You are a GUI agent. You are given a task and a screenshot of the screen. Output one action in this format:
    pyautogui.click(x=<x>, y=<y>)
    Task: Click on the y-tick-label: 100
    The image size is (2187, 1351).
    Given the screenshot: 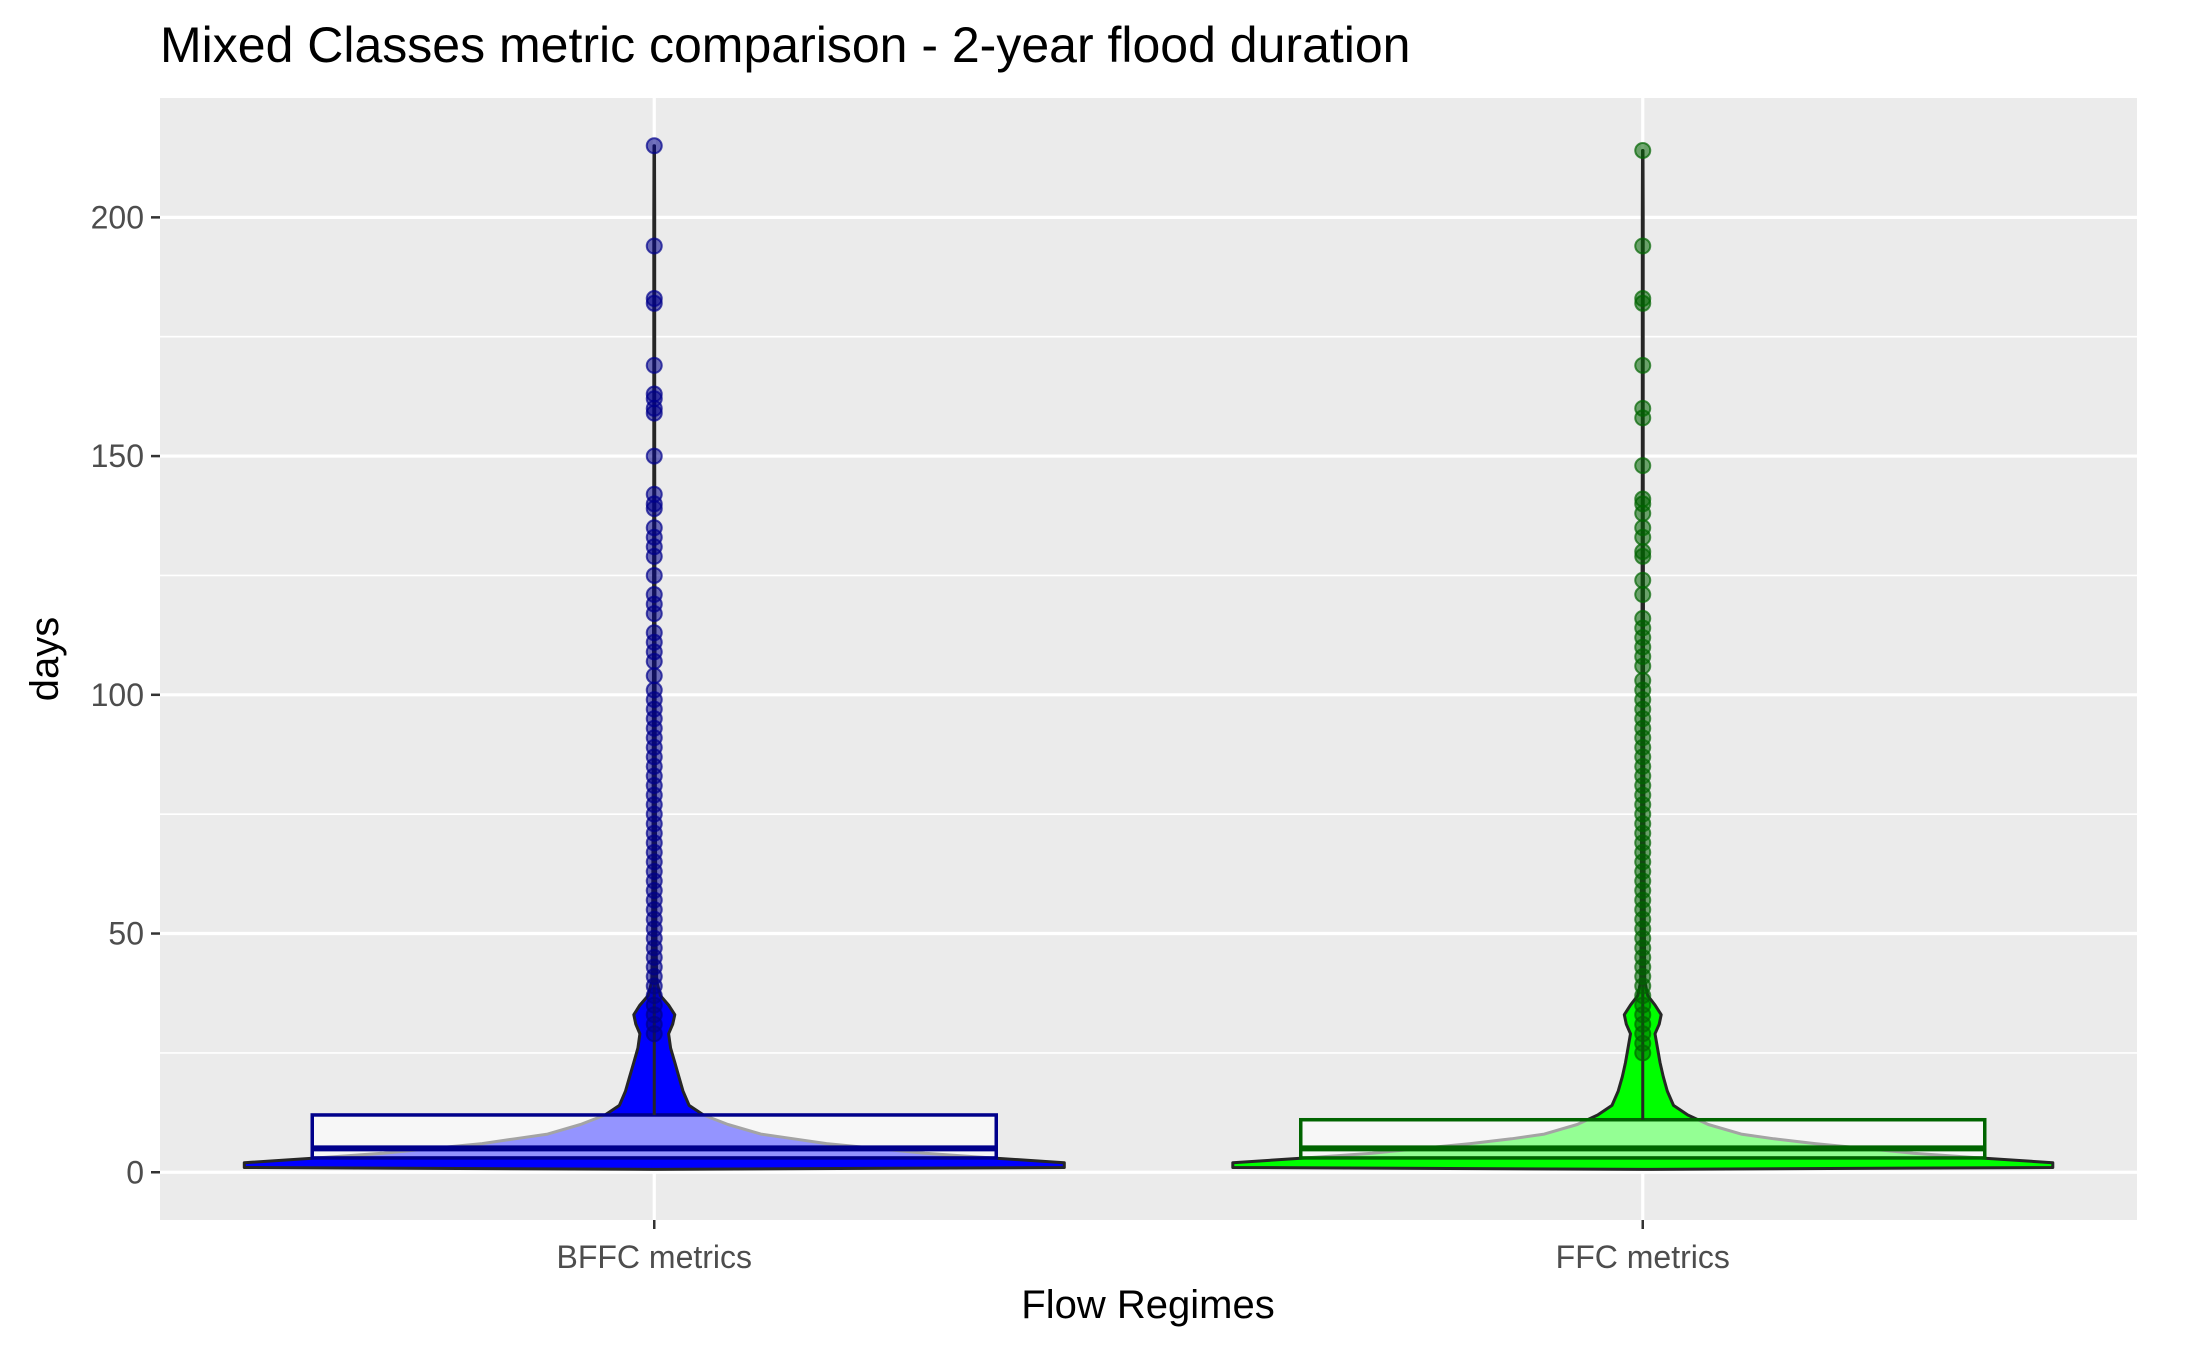 What is the action you would take?
    pyautogui.click(x=117, y=695)
    